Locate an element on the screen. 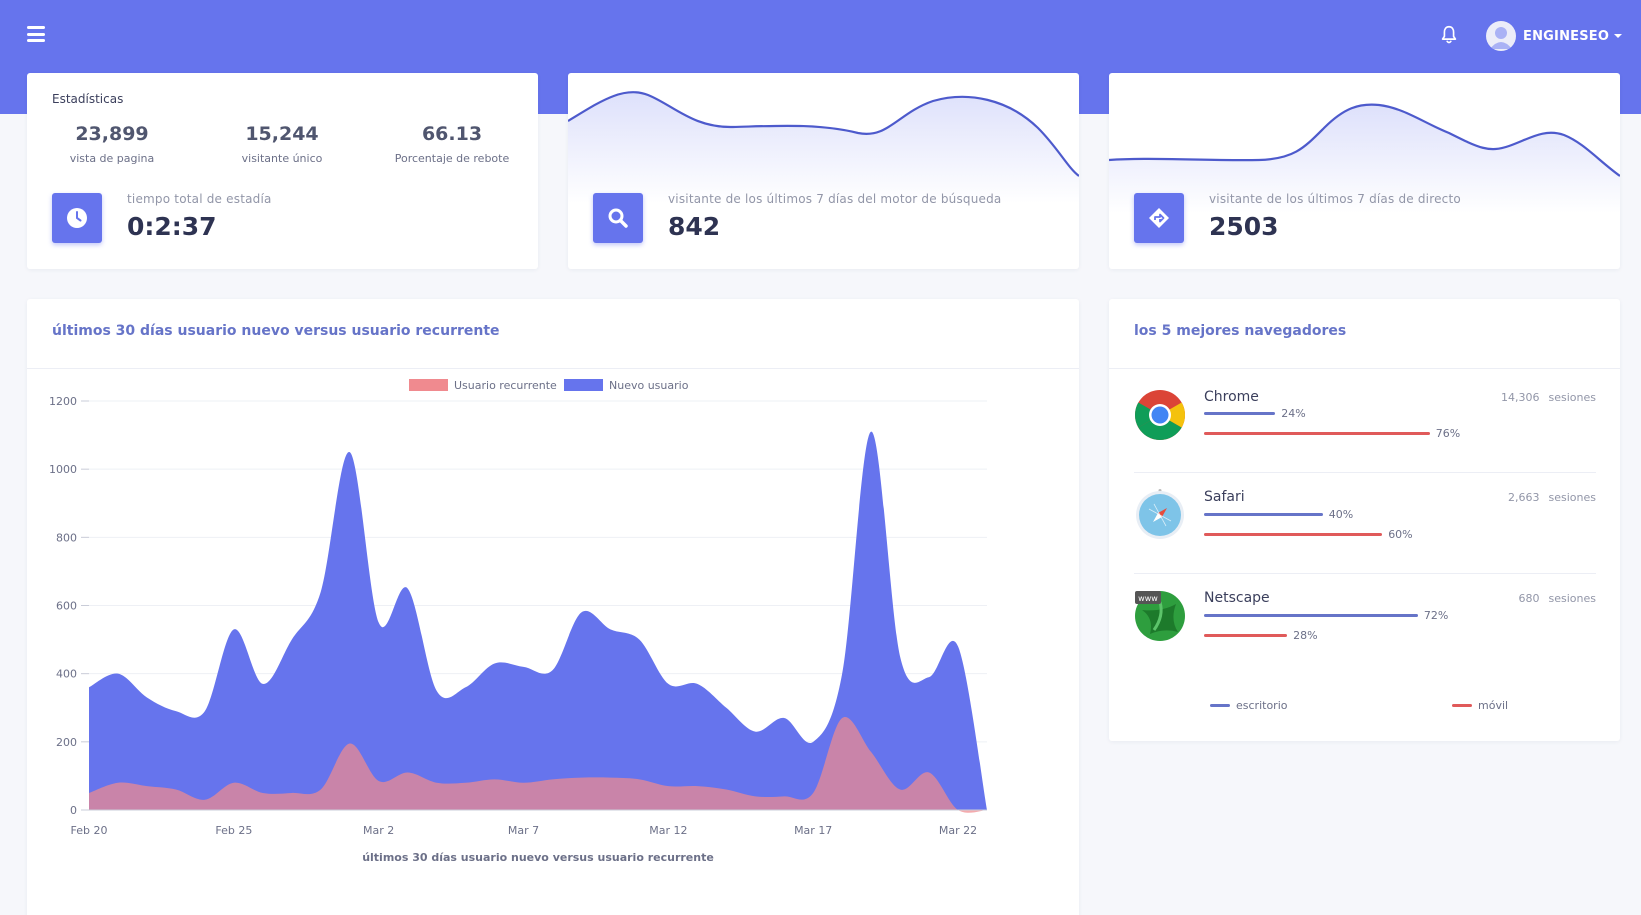 This screenshot has width=1641, height=915. stat-bounce-rate: 66.13 Porcentaje de rebote is located at coordinates (452, 144).